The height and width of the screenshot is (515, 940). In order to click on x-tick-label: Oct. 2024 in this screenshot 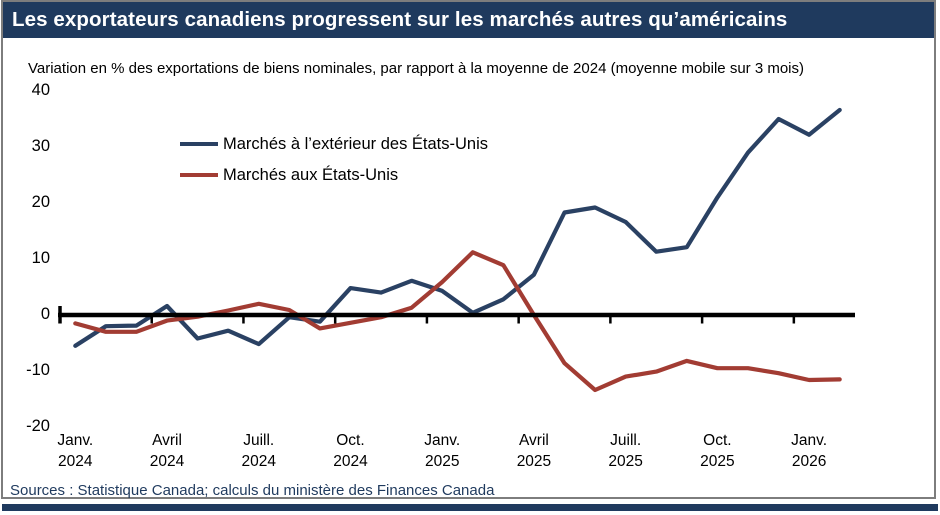, I will do `click(350, 451)`.